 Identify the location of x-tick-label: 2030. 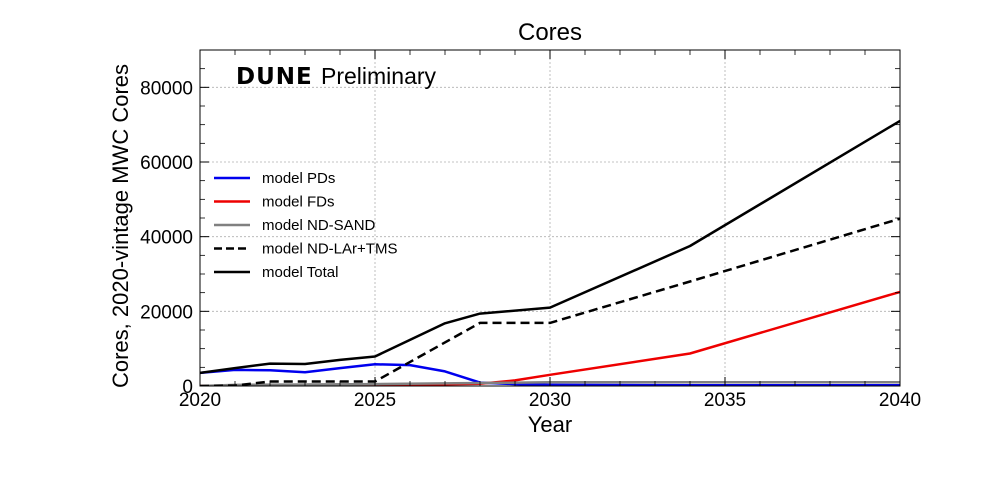
(550, 400).